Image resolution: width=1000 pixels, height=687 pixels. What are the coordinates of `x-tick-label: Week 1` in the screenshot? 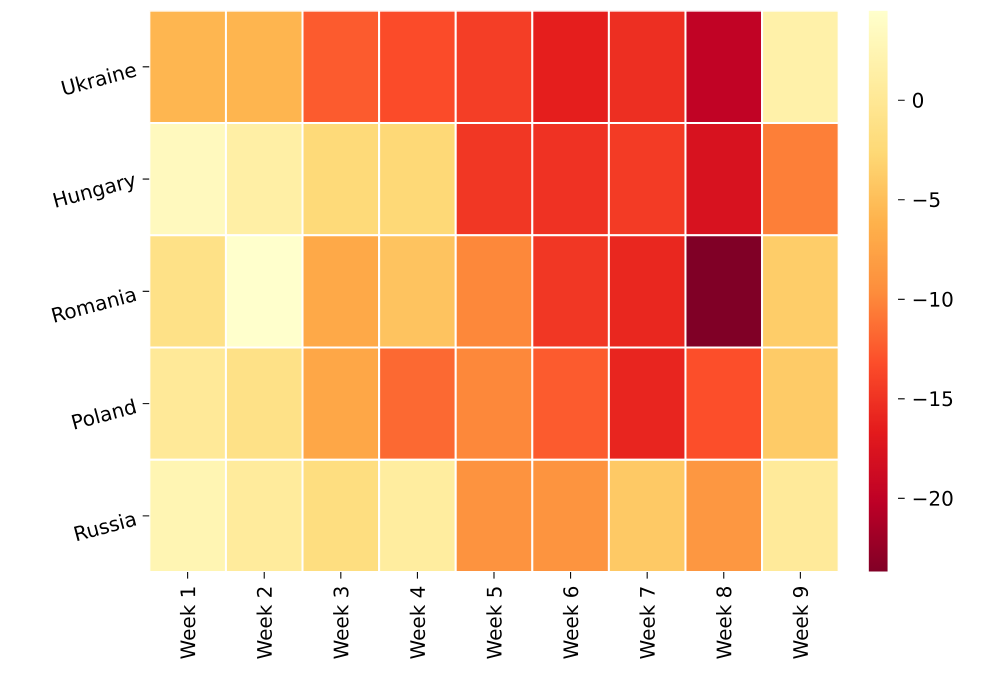 It's located at (188, 623).